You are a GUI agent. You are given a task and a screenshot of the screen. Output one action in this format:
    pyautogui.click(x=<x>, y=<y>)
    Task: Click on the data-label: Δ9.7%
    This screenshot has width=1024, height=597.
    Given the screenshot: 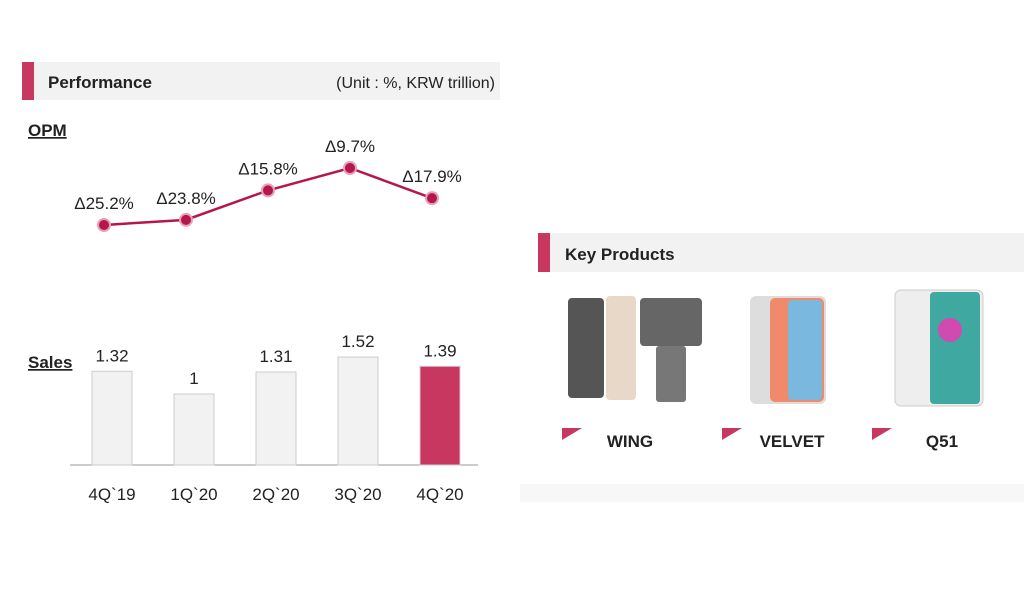 What is the action you would take?
    pyautogui.click(x=350, y=146)
    